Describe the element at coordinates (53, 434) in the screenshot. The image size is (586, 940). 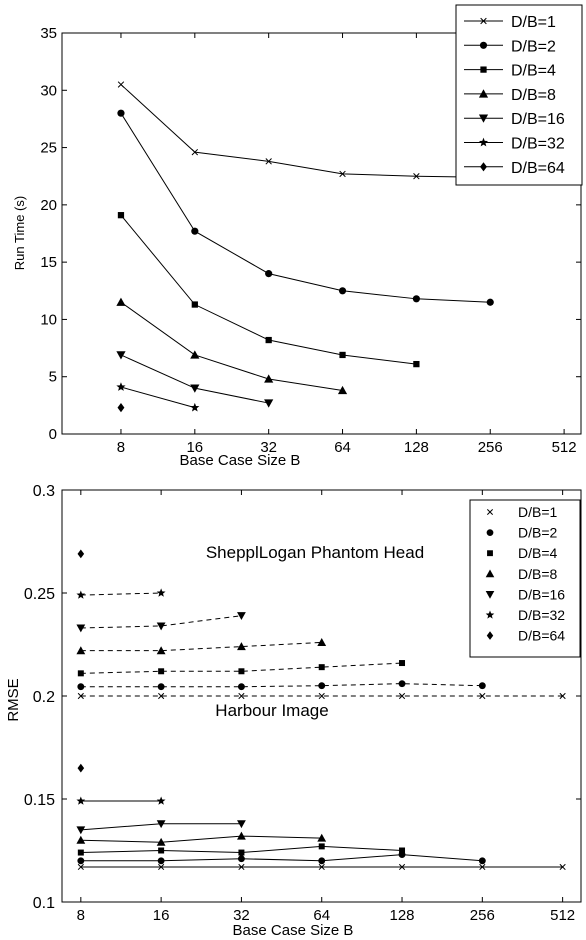
I see `runtime-y-tick-label: 0` at that location.